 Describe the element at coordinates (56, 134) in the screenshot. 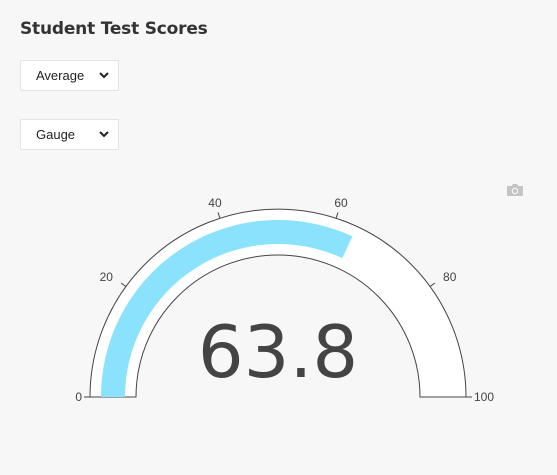

I see `chart-type-select-value: Gauge` at that location.